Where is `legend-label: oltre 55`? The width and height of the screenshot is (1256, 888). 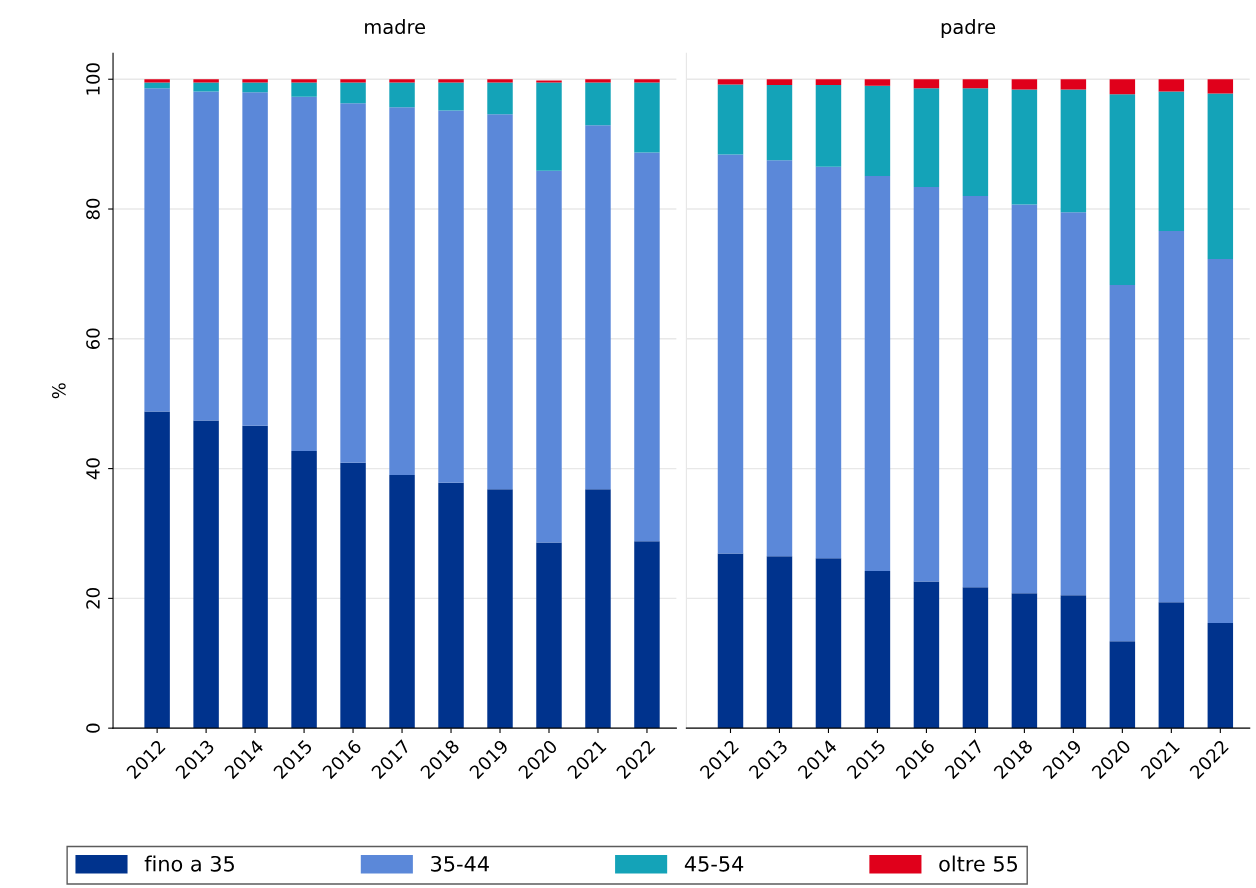
legend-label: oltre 55 is located at coordinates (978, 863).